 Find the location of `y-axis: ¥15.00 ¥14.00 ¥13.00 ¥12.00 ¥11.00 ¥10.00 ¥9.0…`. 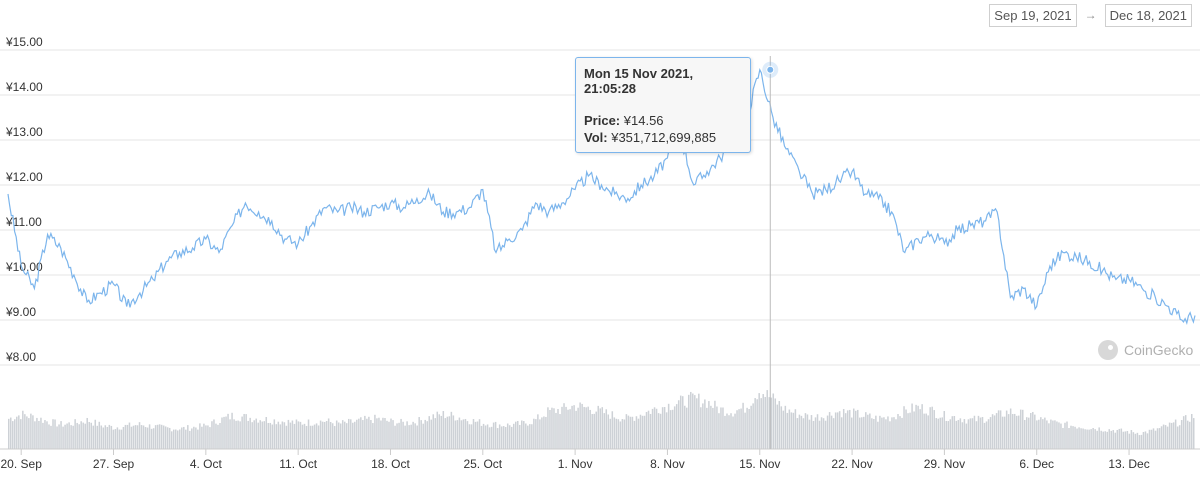

y-axis: ¥15.00 ¥14.00 ¥13.00 ¥12.00 ¥11.00 ¥10.00 ¥9.0… is located at coordinates (24, 199).